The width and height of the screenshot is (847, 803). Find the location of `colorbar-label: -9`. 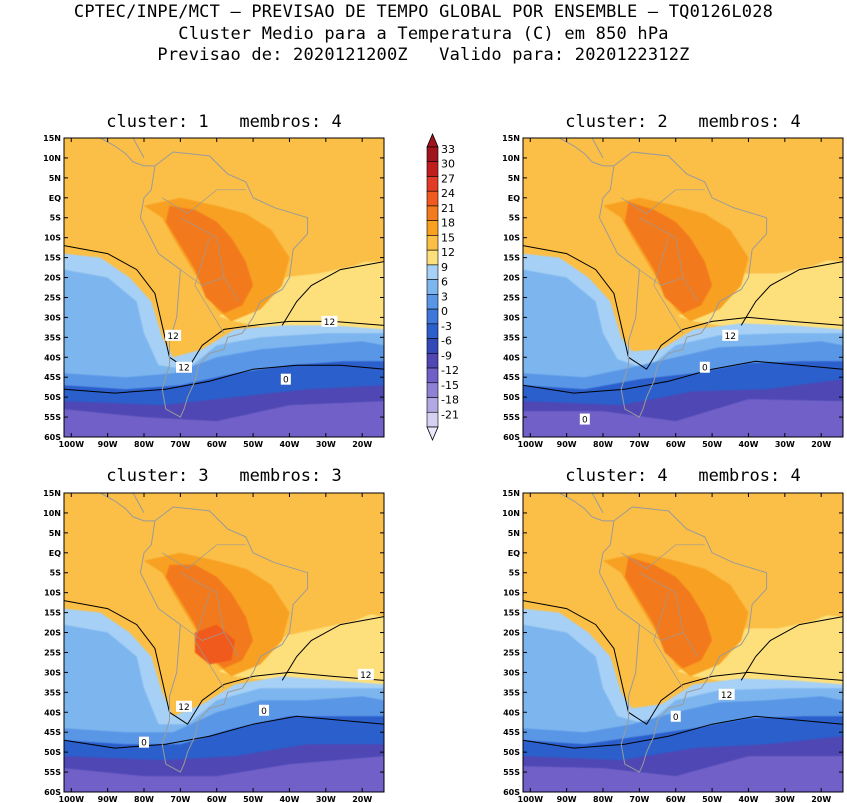

colorbar-label: -9 is located at coordinates (446, 355).